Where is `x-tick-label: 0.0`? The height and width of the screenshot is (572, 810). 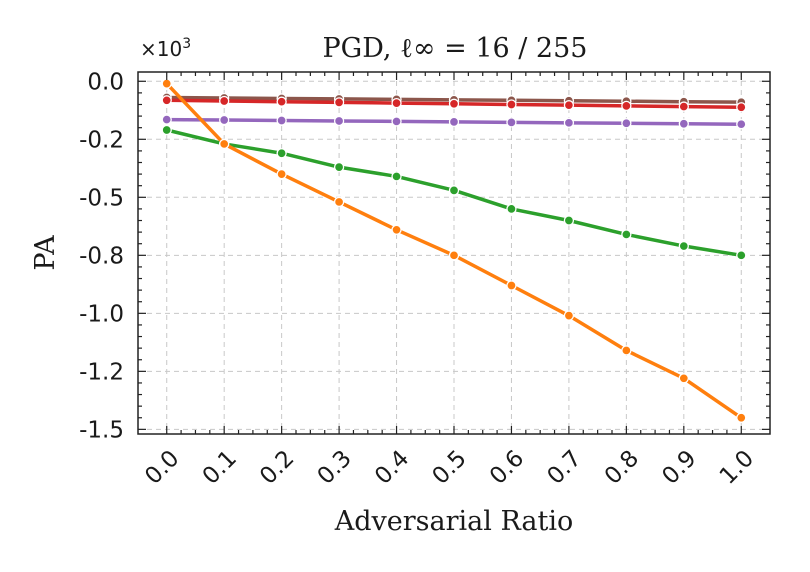
x-tick-label: 0.0 is located at coordinates (162, 468).